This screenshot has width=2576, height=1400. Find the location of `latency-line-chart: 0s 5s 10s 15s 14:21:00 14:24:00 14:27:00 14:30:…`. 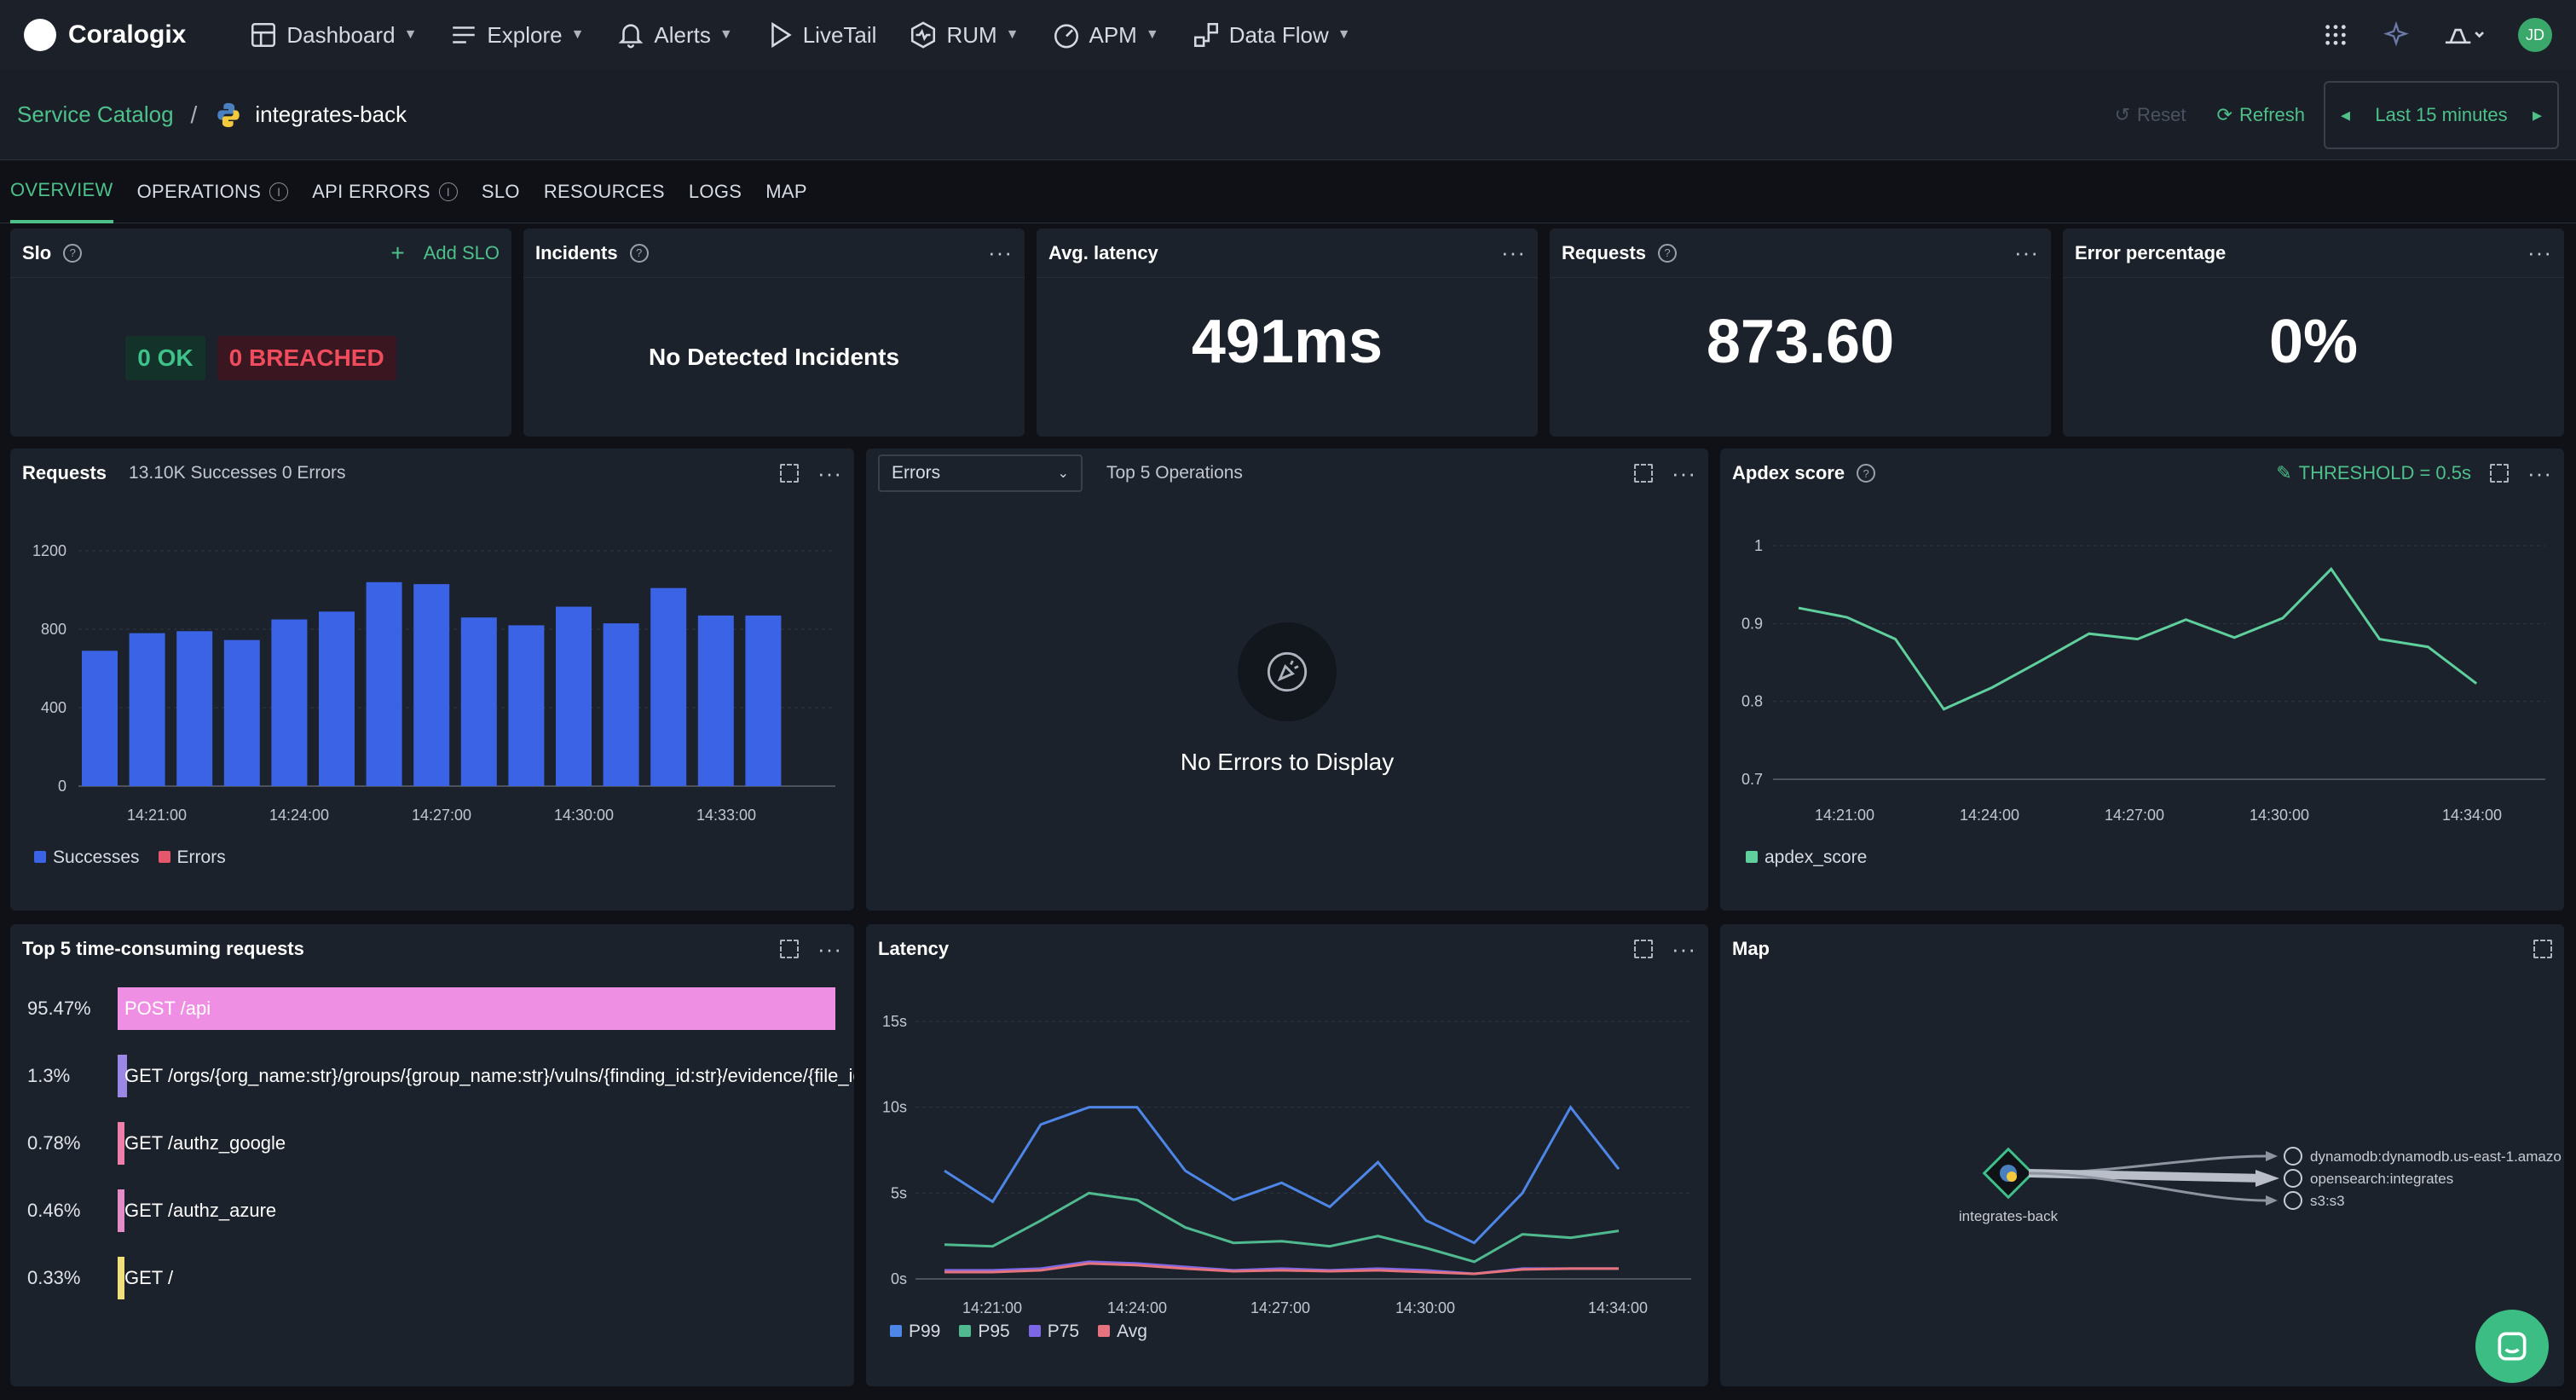

latency-line-chart: 0s 5s 10s 15s 14:21:00 14:24:00 14:27:00 14:30:… is located at coordinates (1286, 1164).